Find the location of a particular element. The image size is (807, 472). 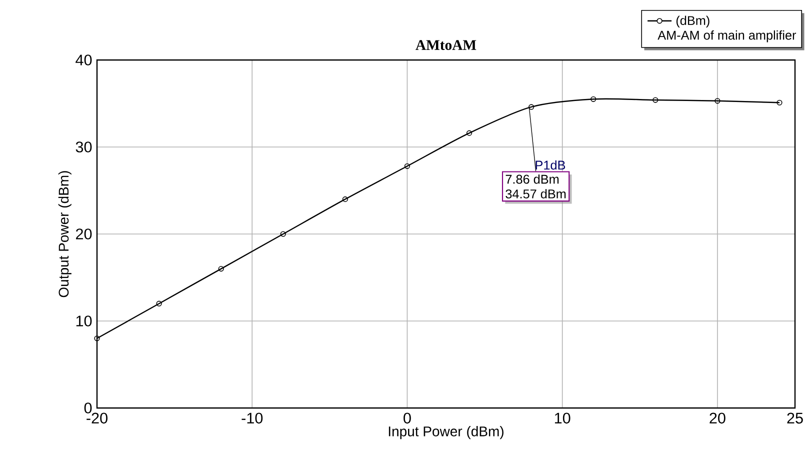

y-tick-label: 10 is located at coordinates (84, 321).